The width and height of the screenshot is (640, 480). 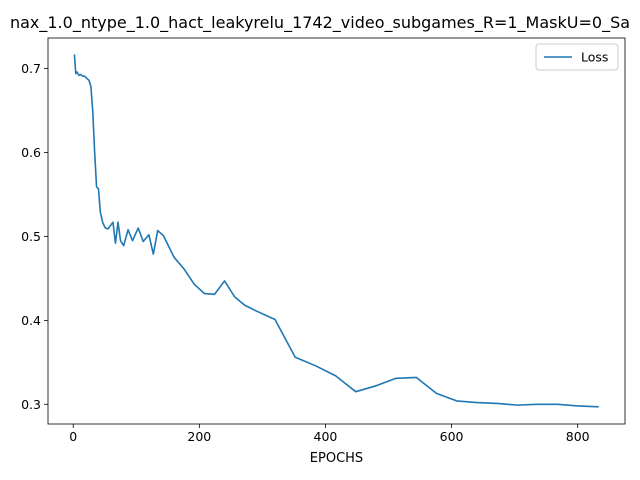 I want to click on x-tick-label: 800, so click(x=578, y=436).